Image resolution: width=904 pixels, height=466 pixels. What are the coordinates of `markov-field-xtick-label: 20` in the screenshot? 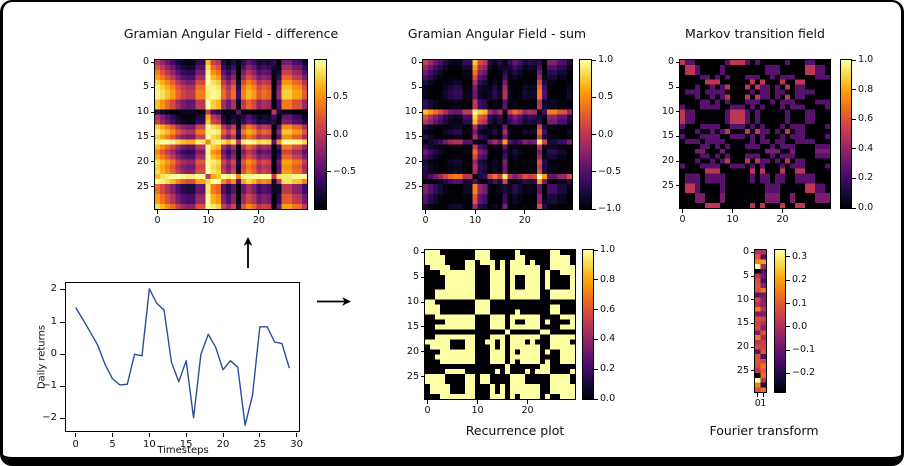 It's located at (782, 219).